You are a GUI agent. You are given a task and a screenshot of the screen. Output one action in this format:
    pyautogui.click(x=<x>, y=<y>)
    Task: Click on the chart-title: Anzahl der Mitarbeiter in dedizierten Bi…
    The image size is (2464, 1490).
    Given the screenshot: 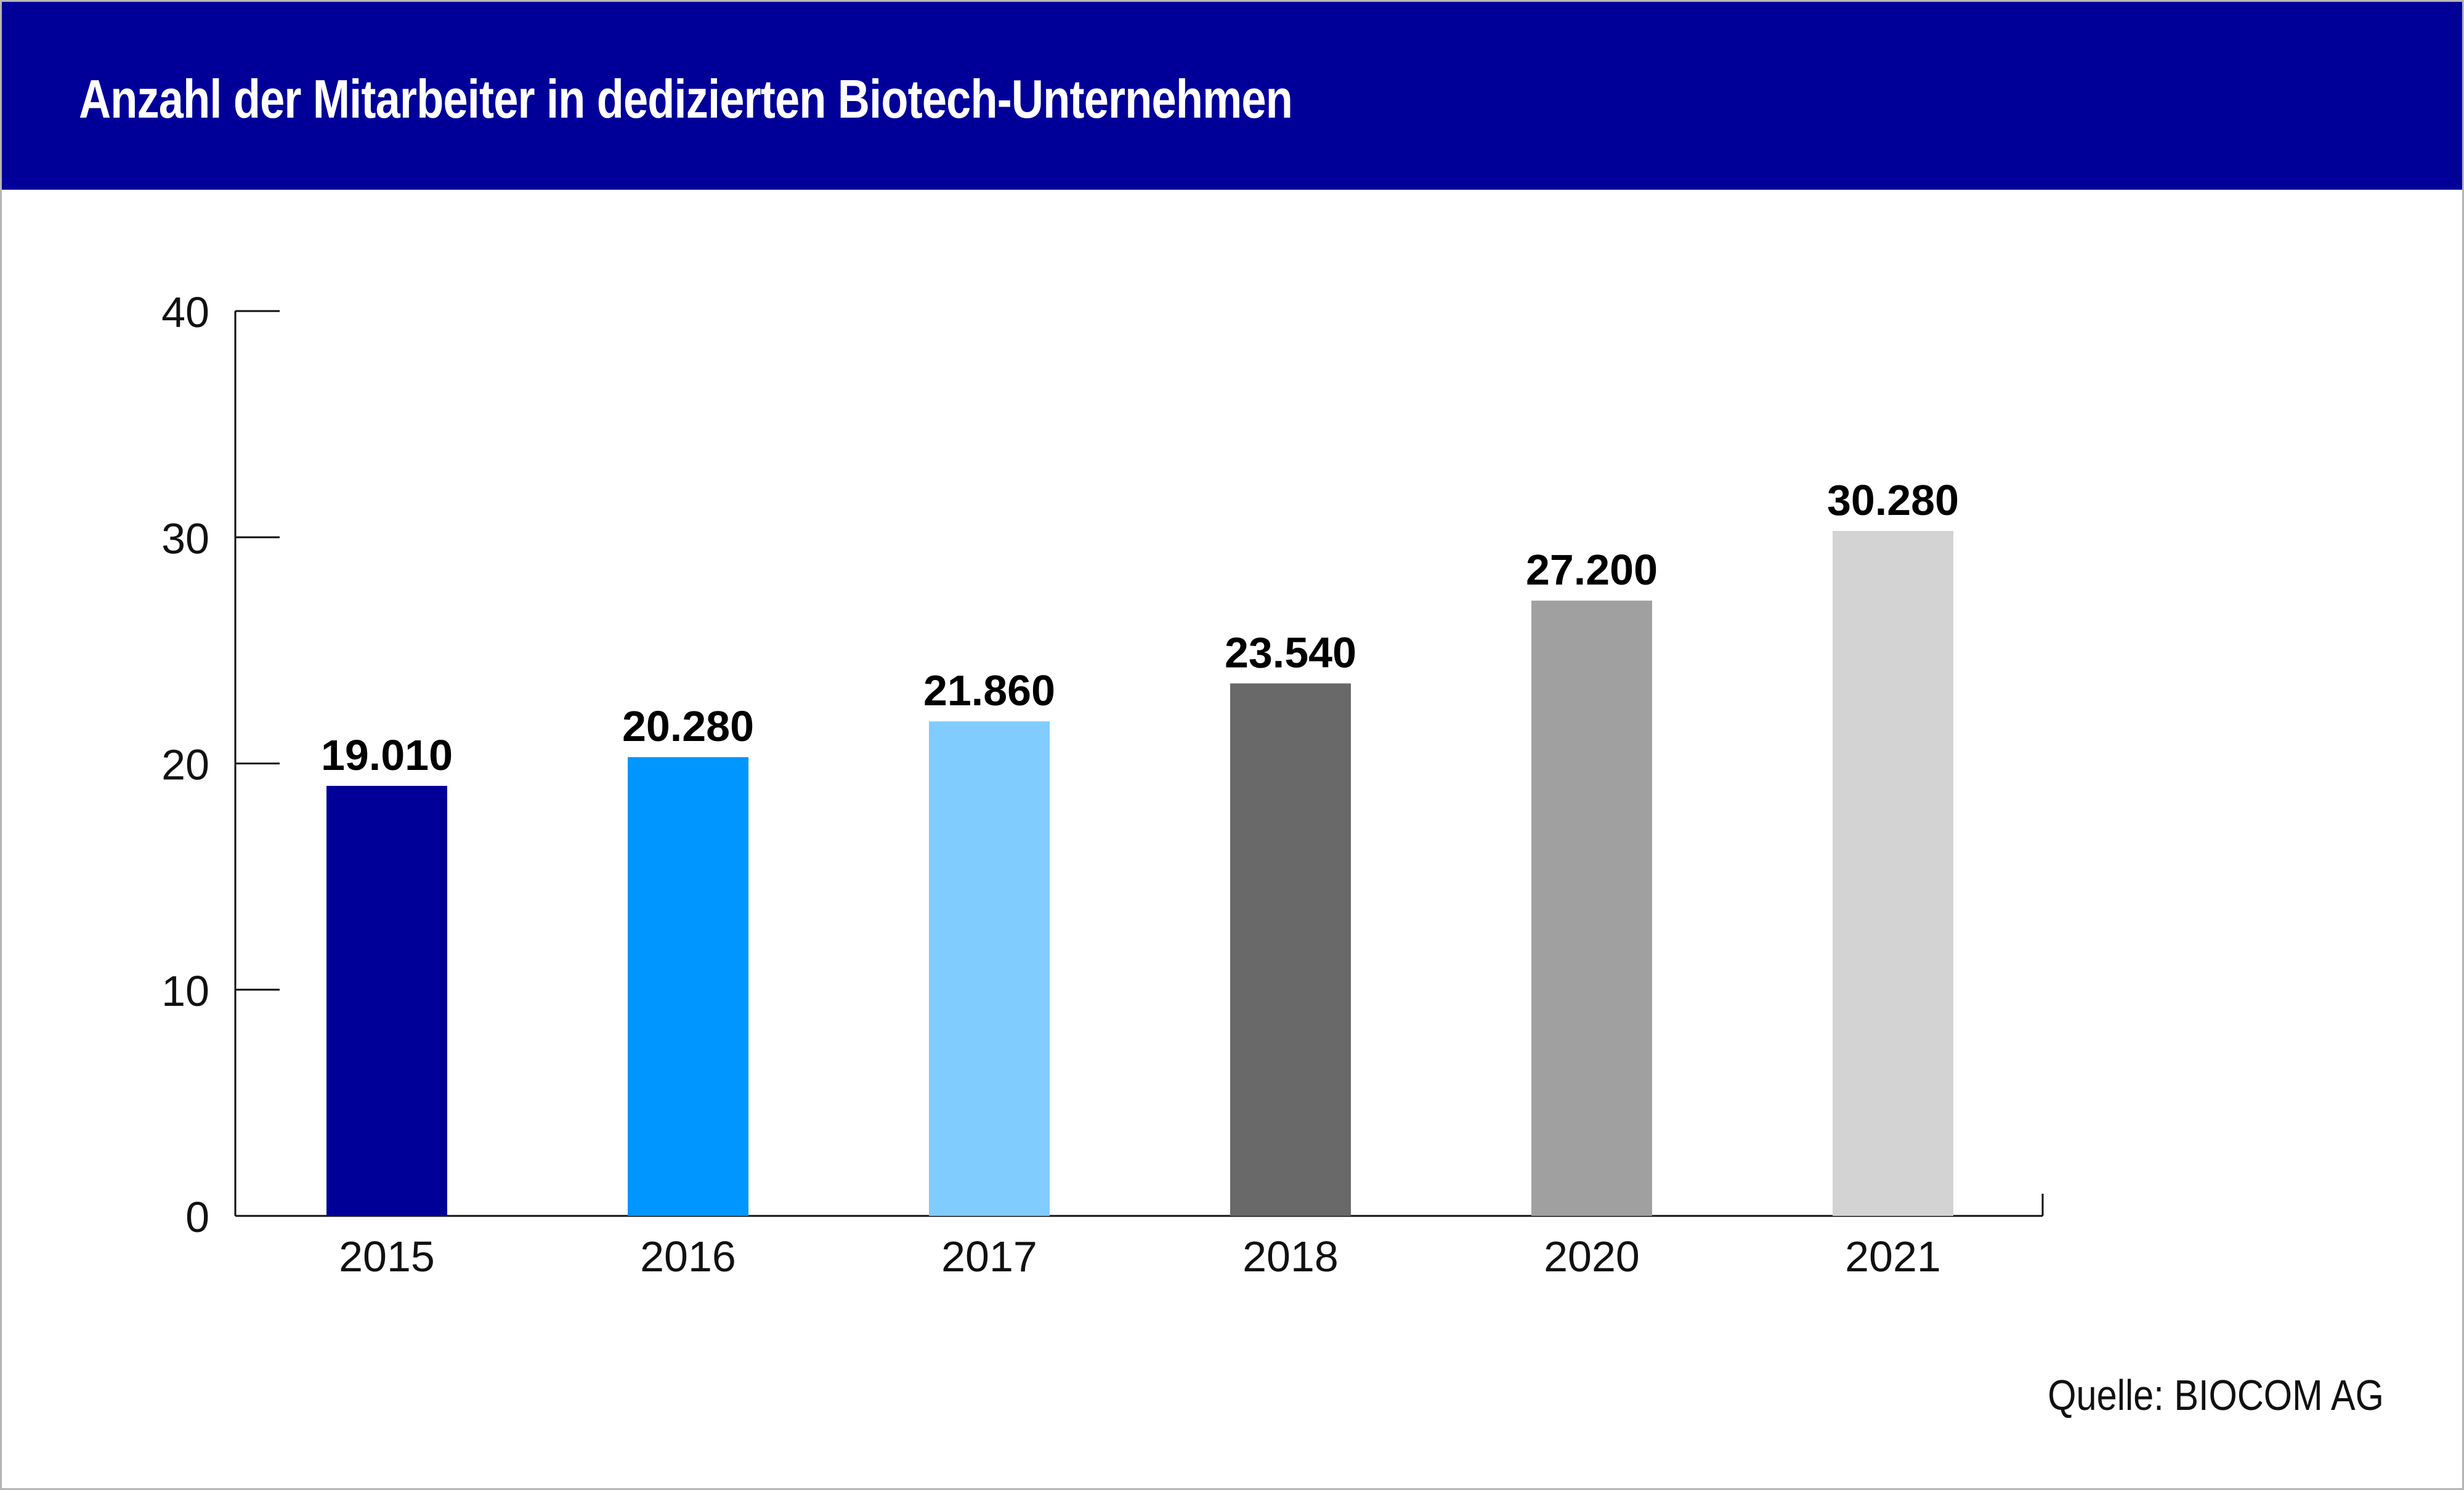 What is the action you would take?
    pyautogui.click(x=686, y=98)
    